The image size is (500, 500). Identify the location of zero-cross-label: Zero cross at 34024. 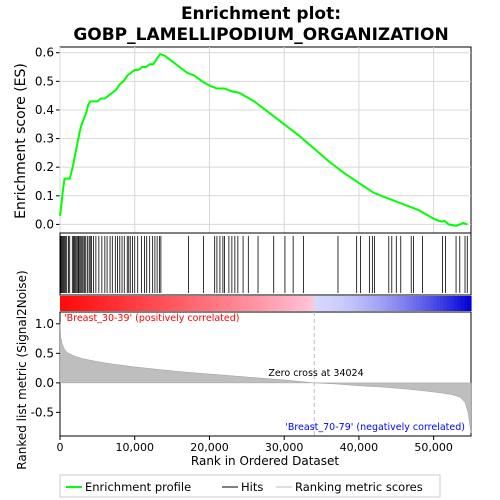
(315, 373).